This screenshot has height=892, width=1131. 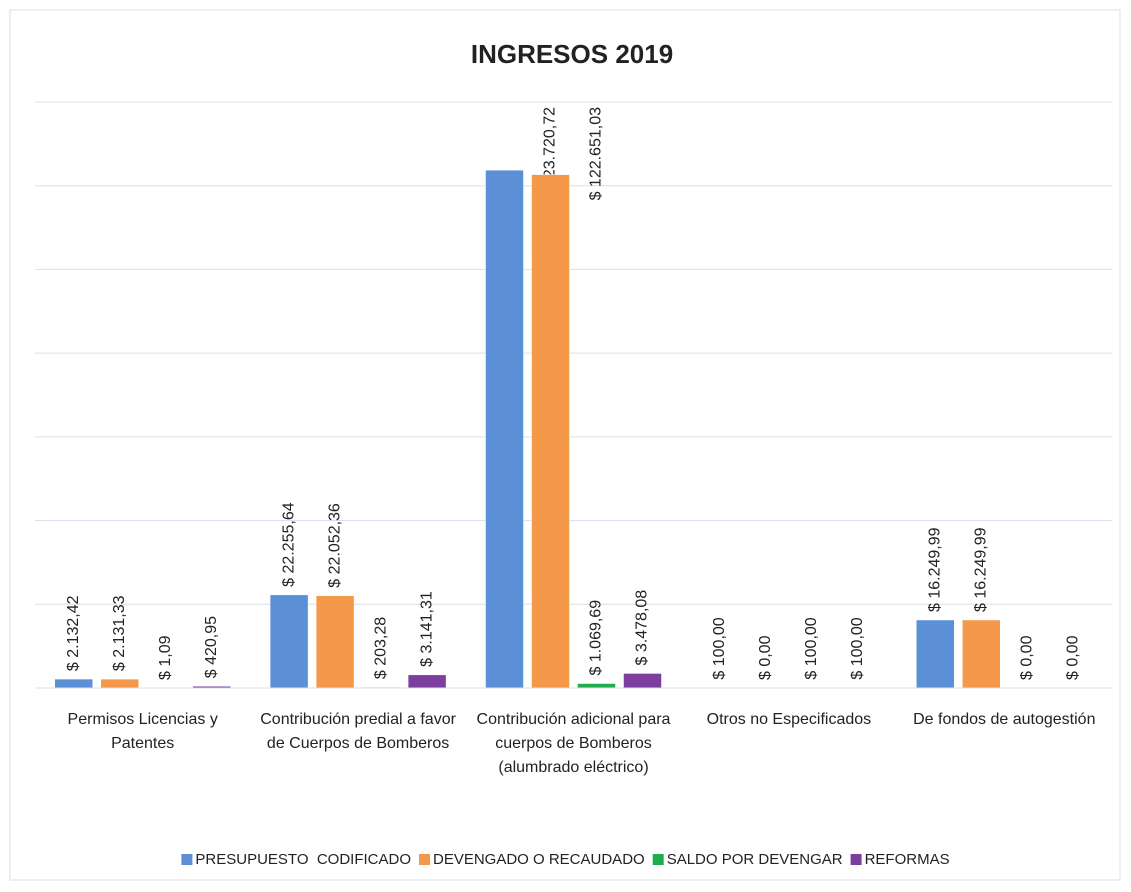 What do you see at coordinates (596, 154) in the screenshot?
I see `data-label: $ 122.651,03` at bounding box center [596, 154].